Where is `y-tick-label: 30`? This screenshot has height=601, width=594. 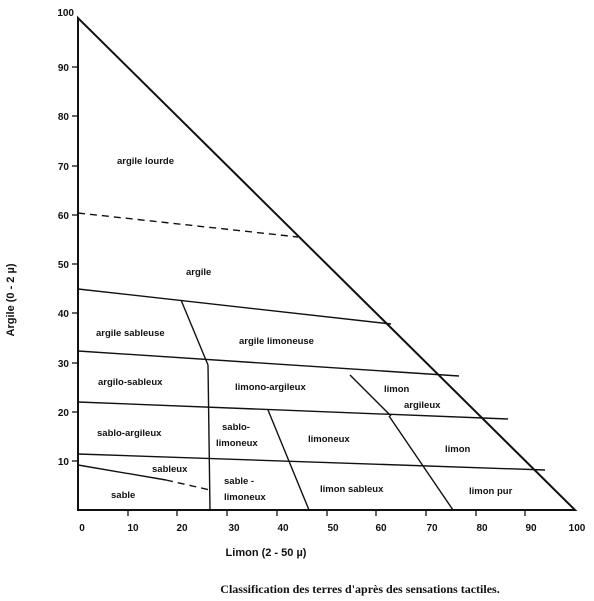
y-tick-label: 30 is located at coordinates (64, 364).